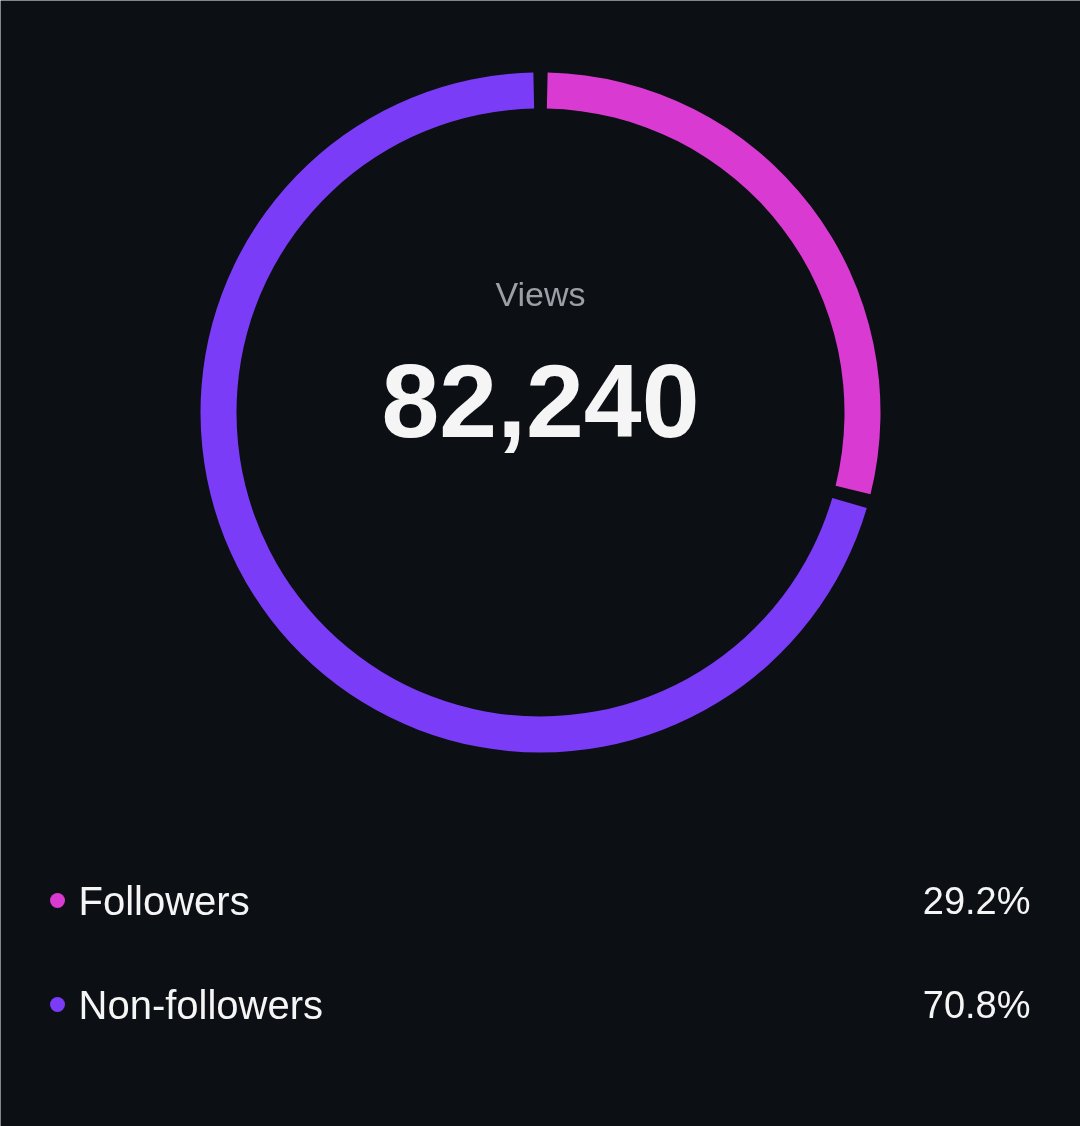  What do you see at coordinates (201, 1004) in the screenshot?
I see `legend-label: Non-followers` at bounding box center [201, 1004].